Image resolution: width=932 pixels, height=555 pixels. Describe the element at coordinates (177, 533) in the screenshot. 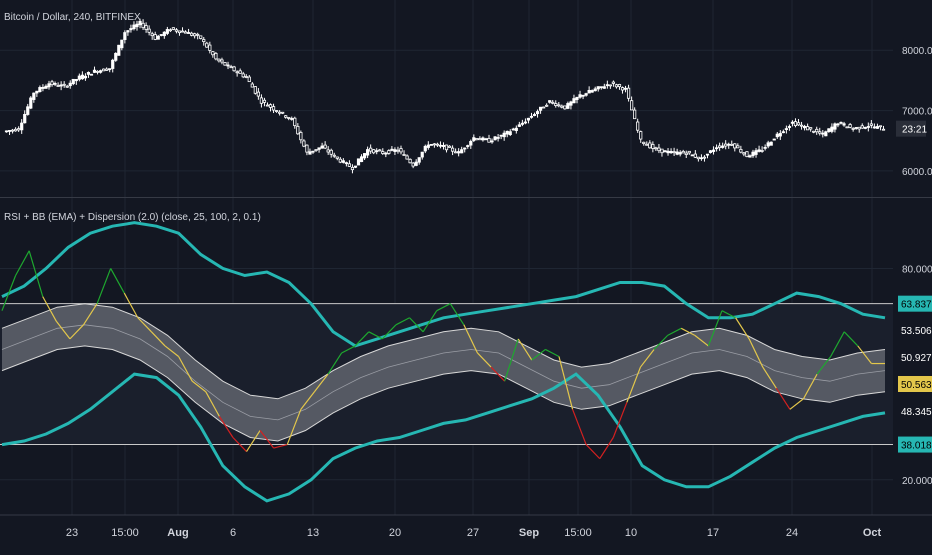

I see `time-axis-tick-label: Aug` at that location.